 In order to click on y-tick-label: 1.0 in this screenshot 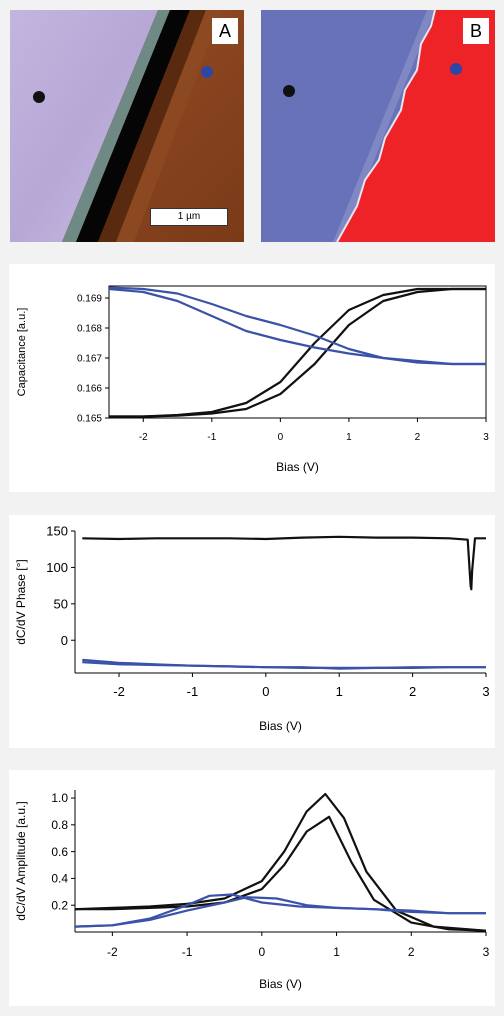, I will do `click(59, 798)`.